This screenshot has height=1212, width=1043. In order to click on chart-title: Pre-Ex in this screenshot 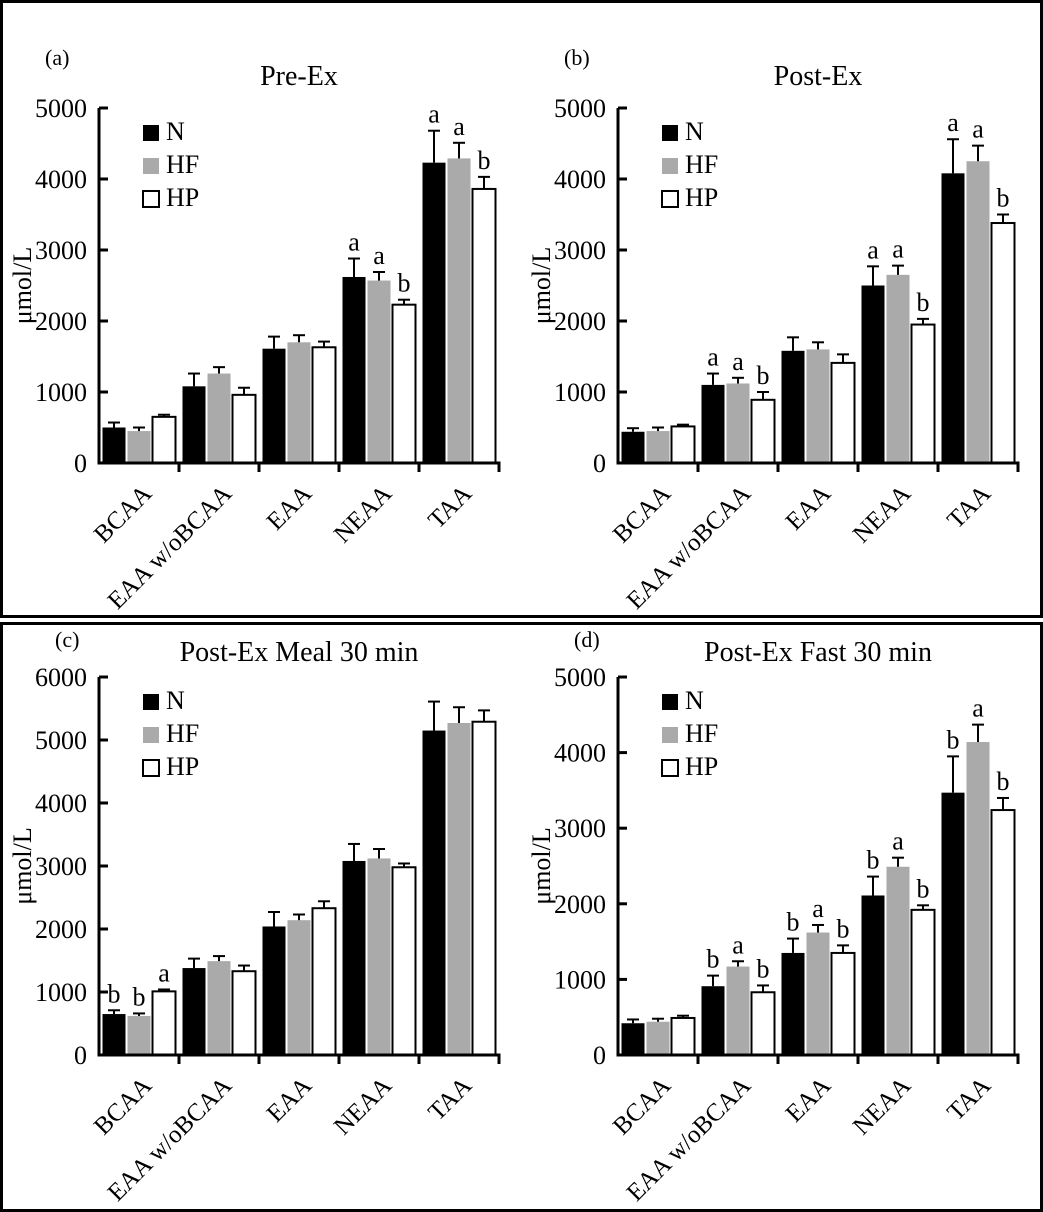, I will do `click(299, 76)`.